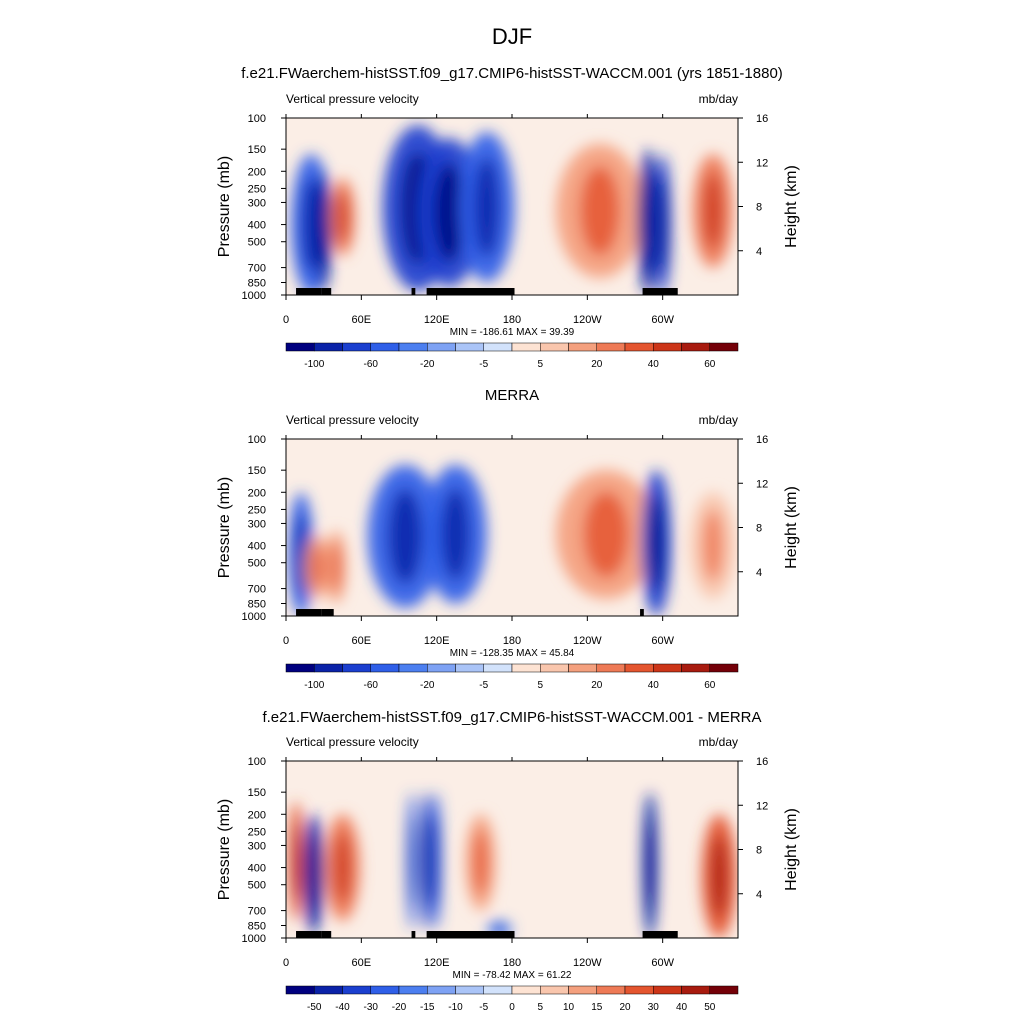  I want to click on colorbar-label: -50, so click(314, 1007).